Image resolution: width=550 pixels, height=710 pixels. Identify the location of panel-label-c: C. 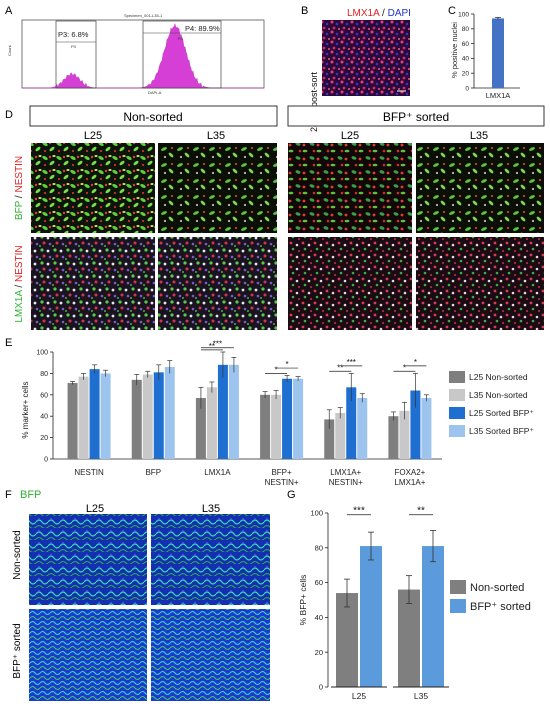
(452, 11).